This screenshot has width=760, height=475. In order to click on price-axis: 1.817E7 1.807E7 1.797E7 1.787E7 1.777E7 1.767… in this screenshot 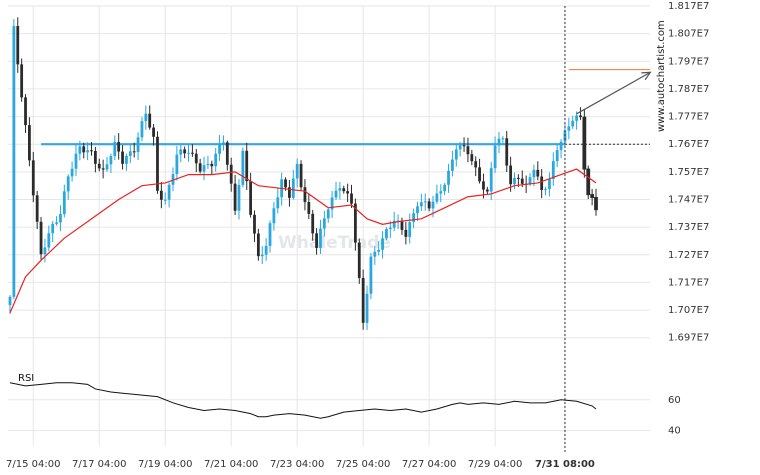, I will do `click(688, 172)`.